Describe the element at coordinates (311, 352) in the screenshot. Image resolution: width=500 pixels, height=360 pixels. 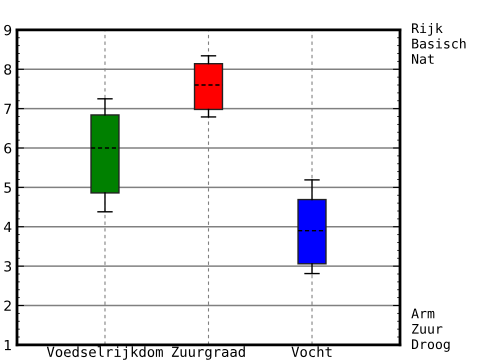
I see `x-tick-label: Vocht` at that location.